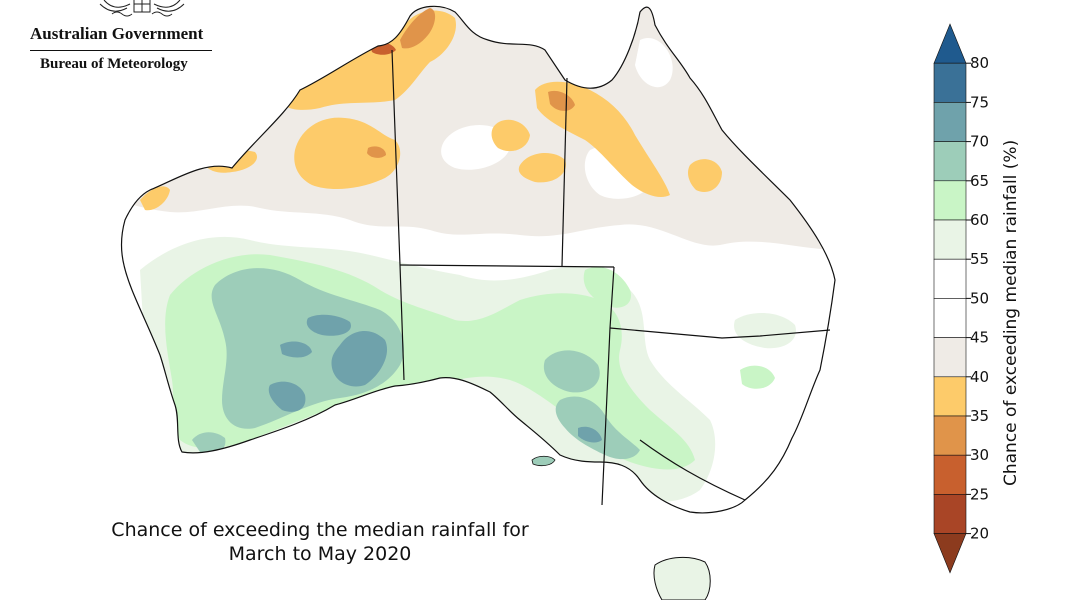  Describe the element at coordinates (510, 135) in the screenshot. I see `region-35-40-nt` at that location.